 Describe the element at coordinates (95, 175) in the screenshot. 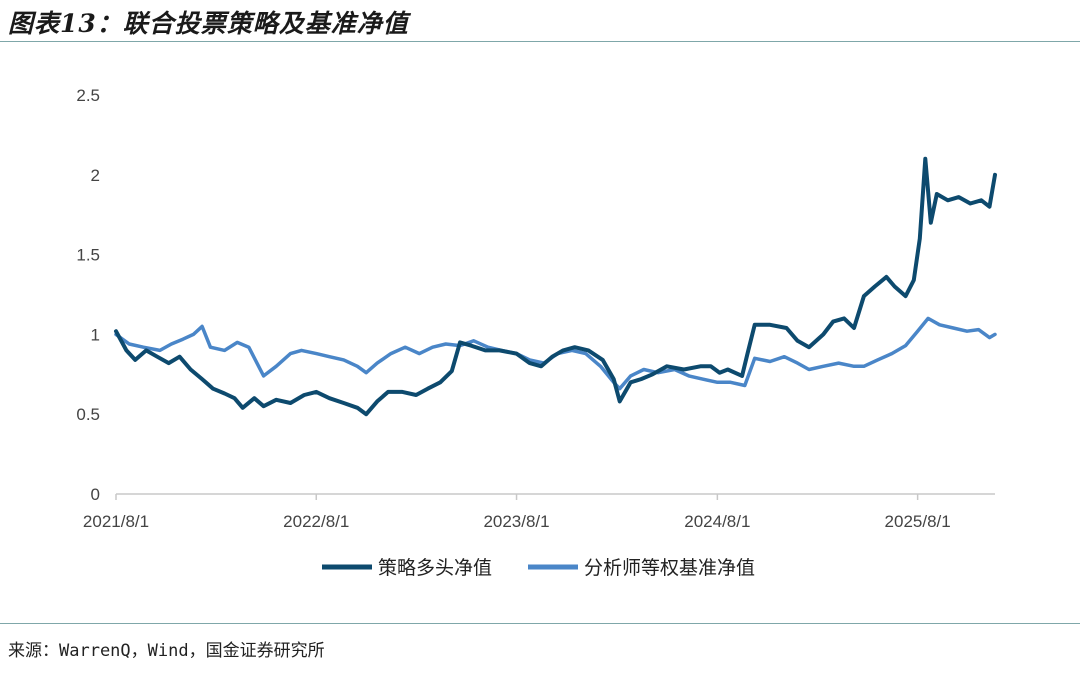

I see `y-tick-label: 2` at that location.